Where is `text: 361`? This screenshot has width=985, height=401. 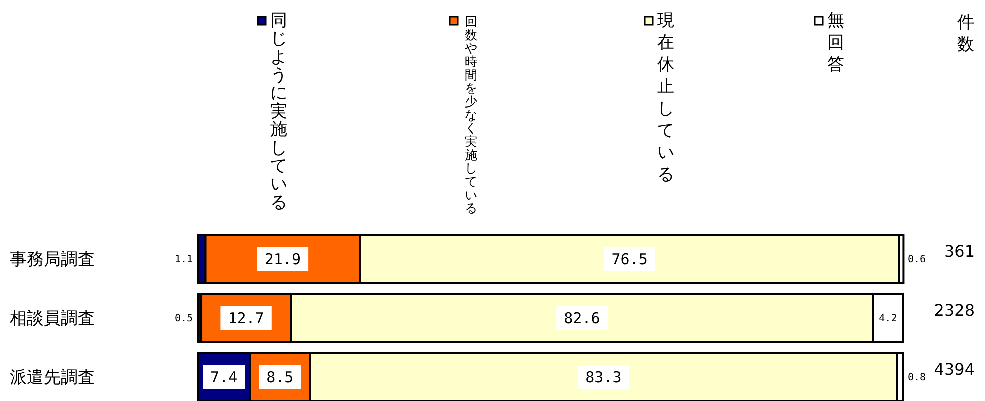 text: 361 is located at coordinates (959, 251).